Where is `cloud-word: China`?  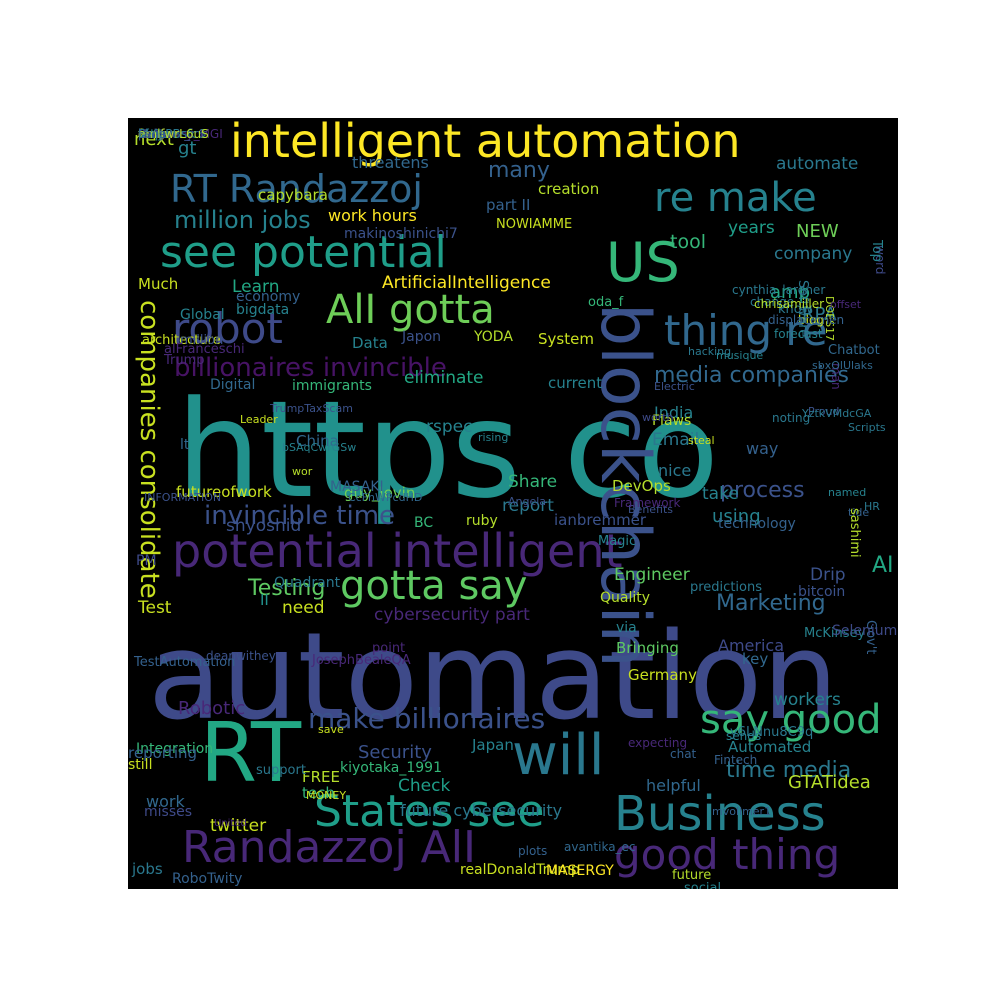 cloud-word: China is located at coordinates (317, 441).